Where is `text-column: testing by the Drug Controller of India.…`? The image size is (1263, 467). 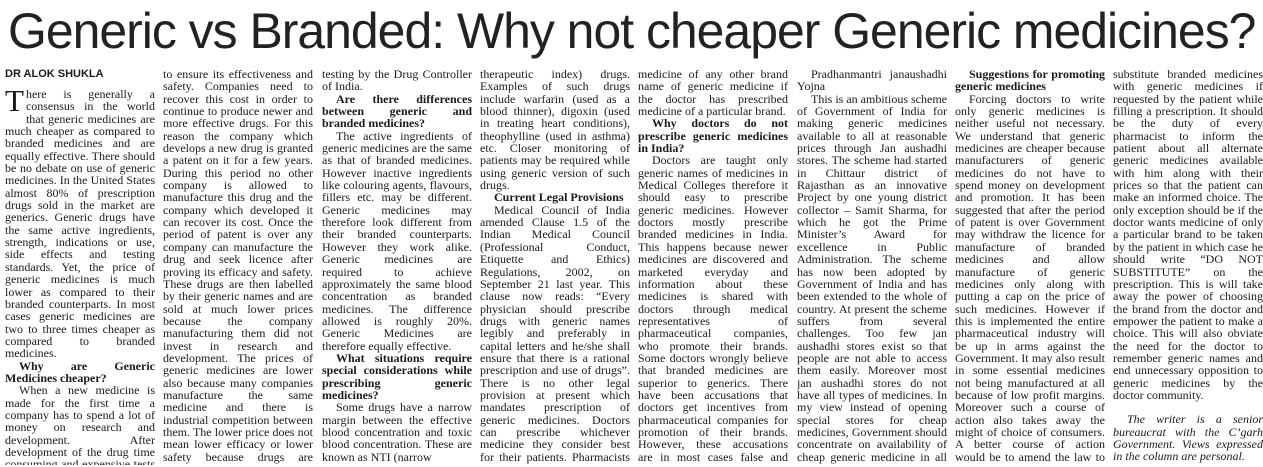
text-column: testing by the Drug Controller of India.… is located at coordinates (397, 266).